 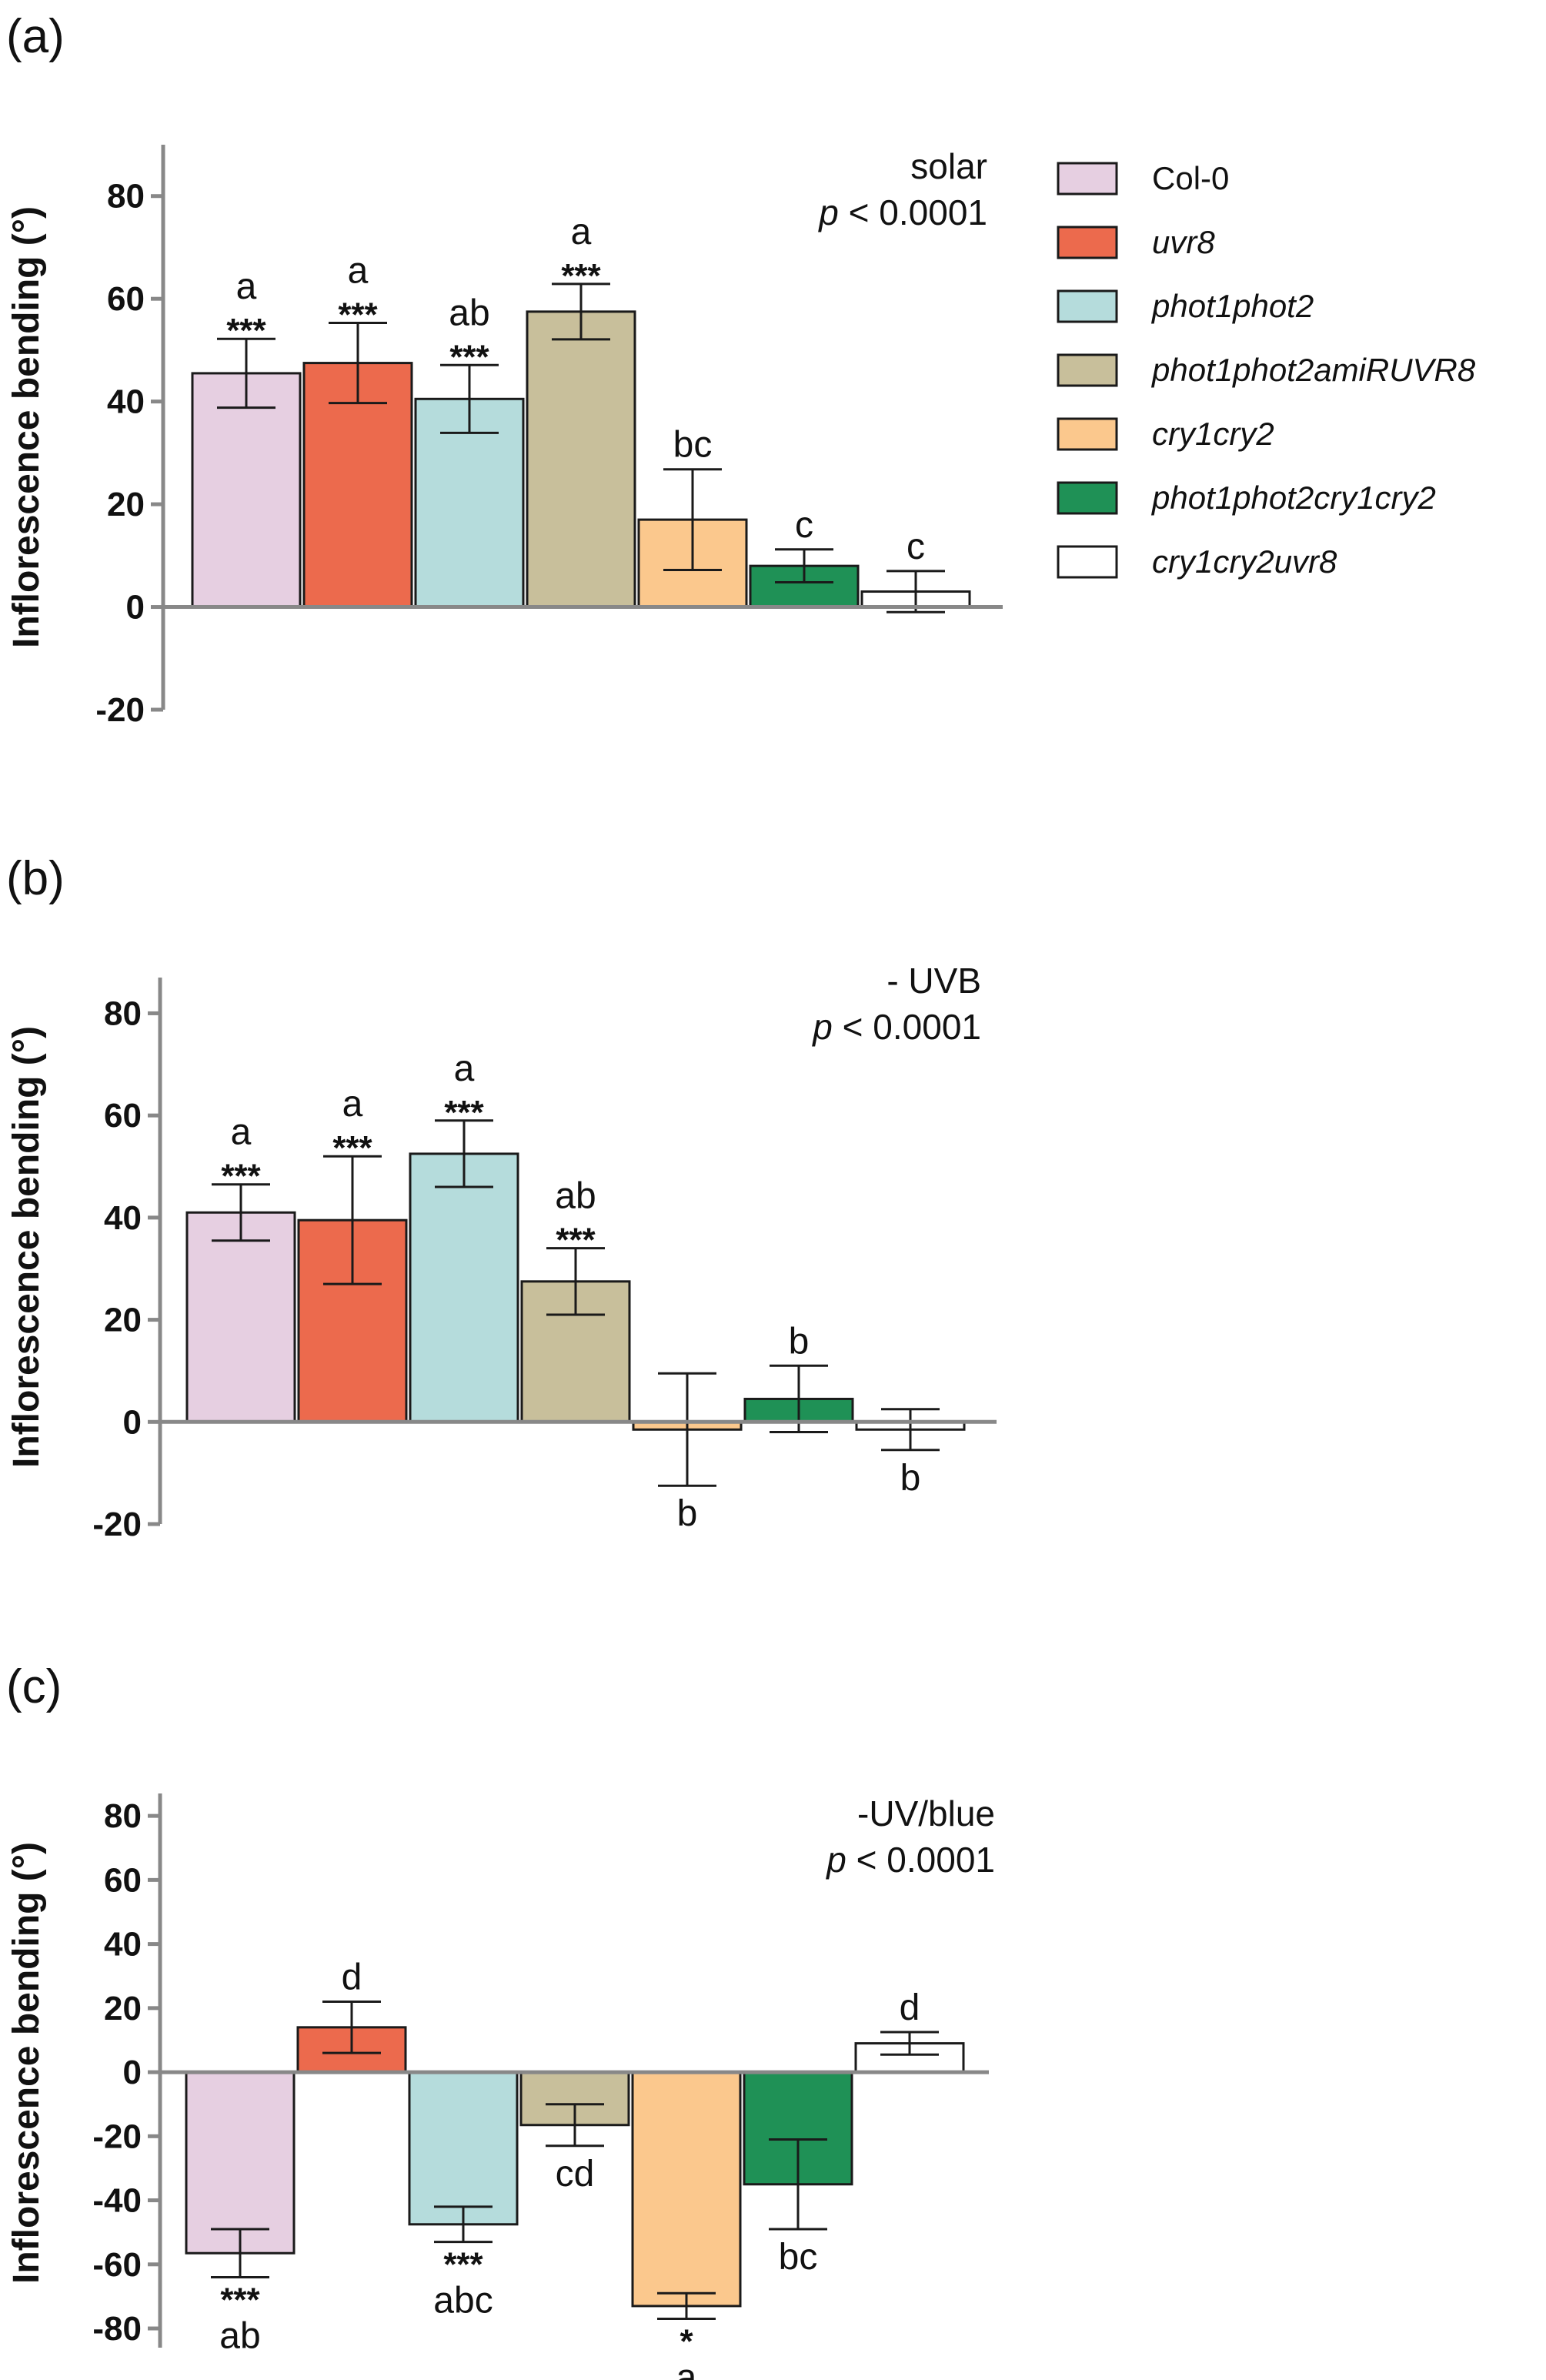 I want to click on group-letter: cd, so click(x=575, y=2174).